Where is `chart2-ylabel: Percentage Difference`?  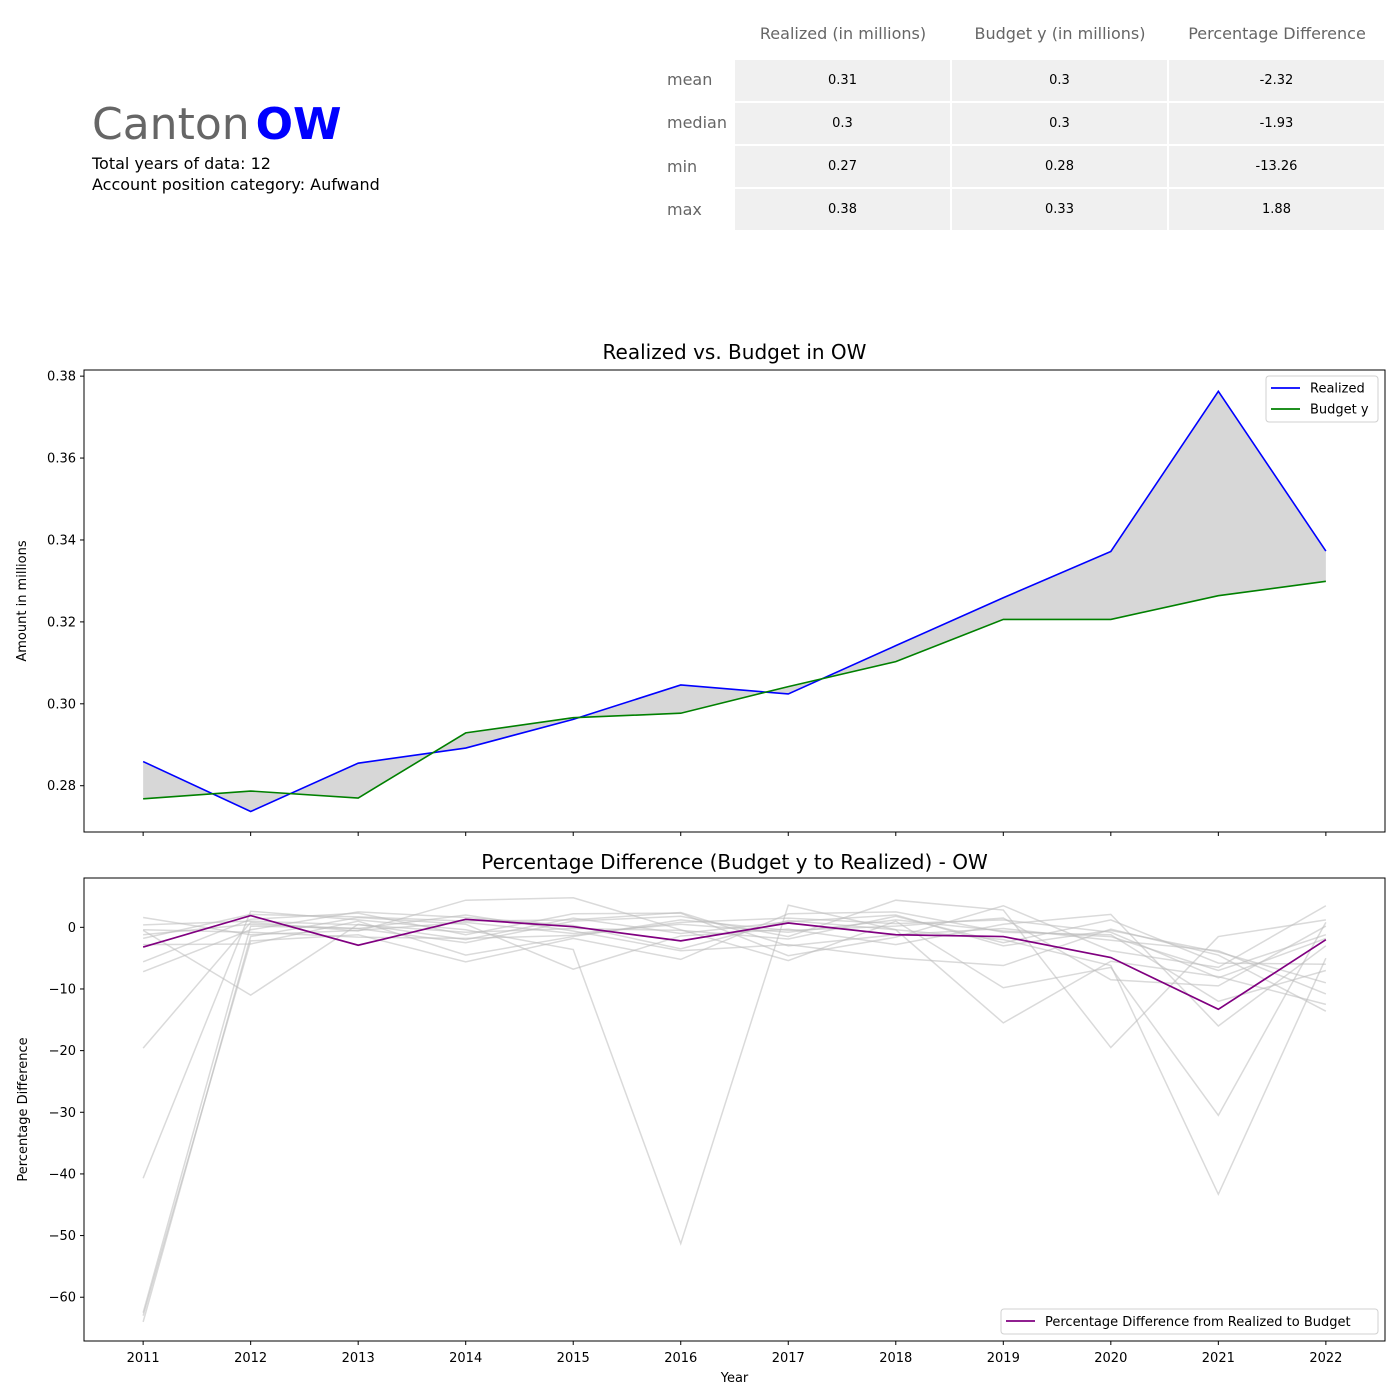
chart2-ylabel: Percentage Difference is located at coordinates (23, 1109).